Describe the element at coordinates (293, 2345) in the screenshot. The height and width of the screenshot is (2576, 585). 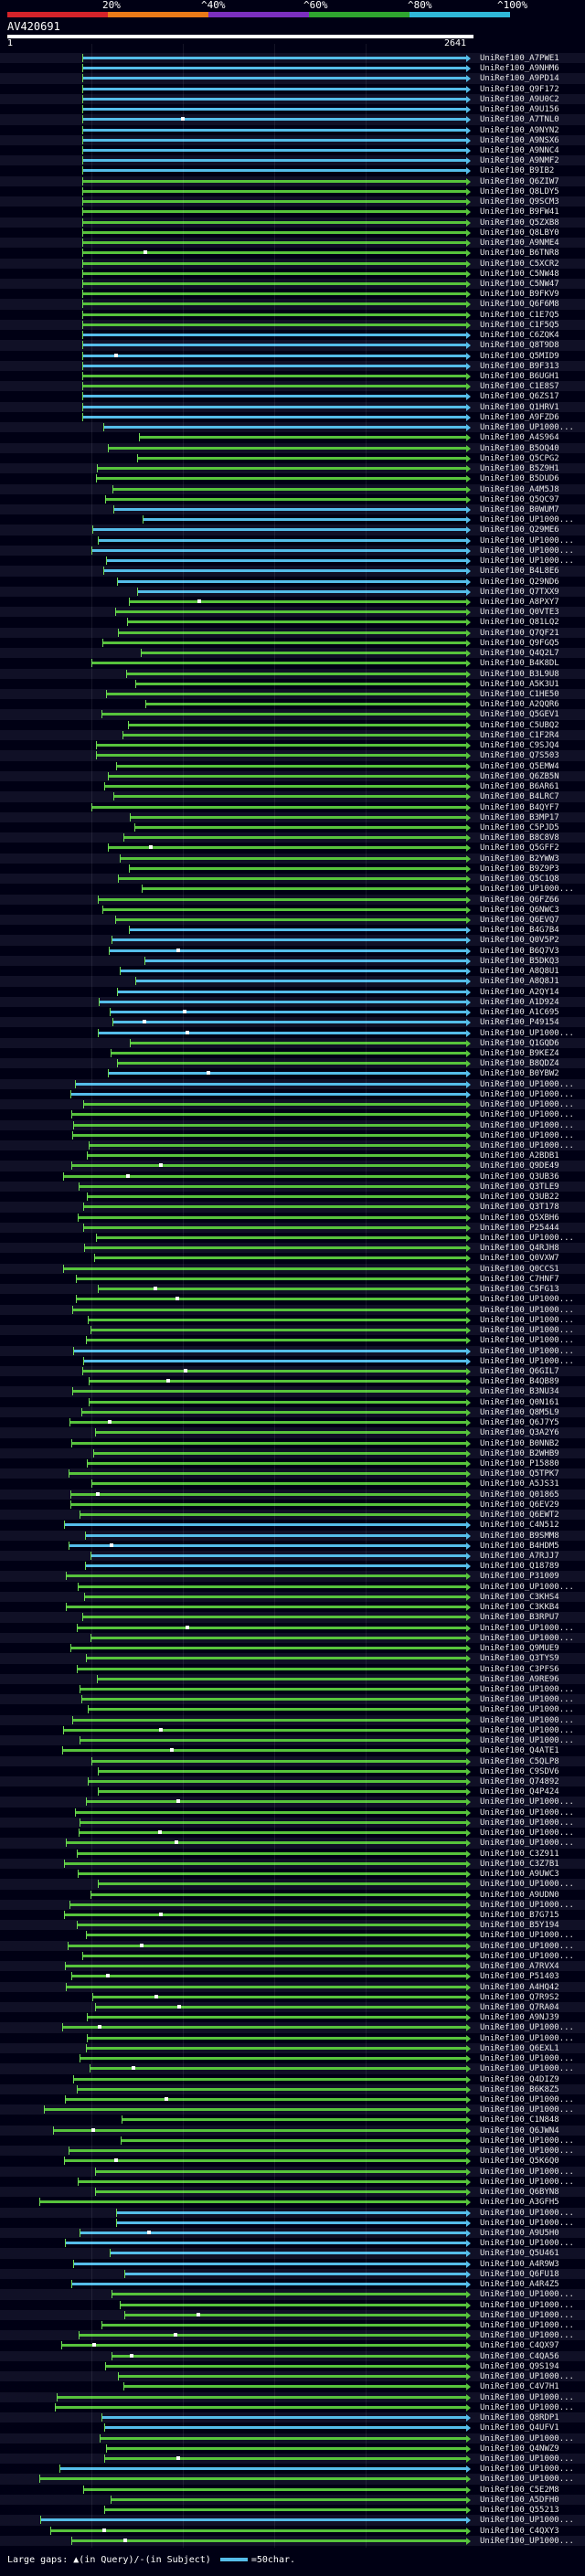
I see `hit-row: UniRef100_C4QX97` at that location.